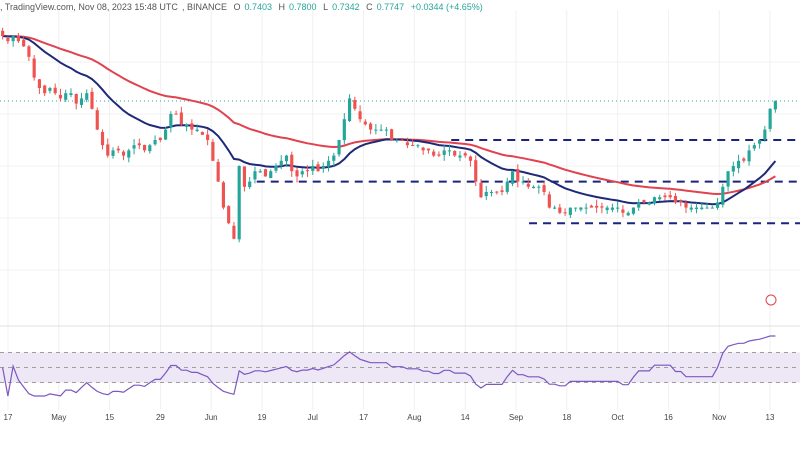 The width and height of the screenshot is (800, 450). What do you see at coordinates (258, 7) in the screenshot?
I see `open-value: 0.7403` at bounding box center [258, 7].